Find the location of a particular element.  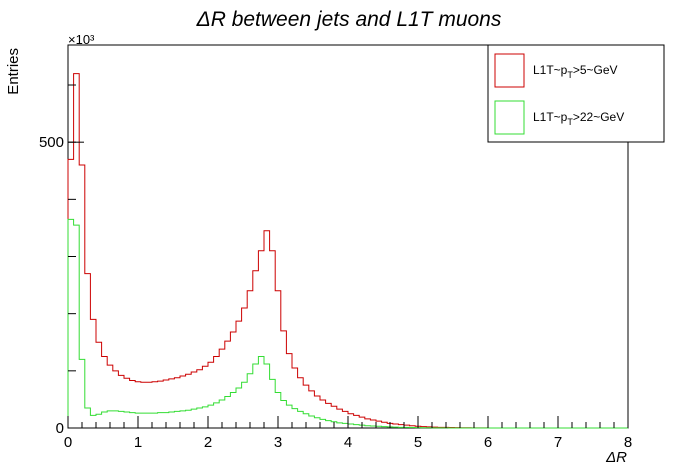

x-tick-label: 1 is located at coordinates (138, 442).